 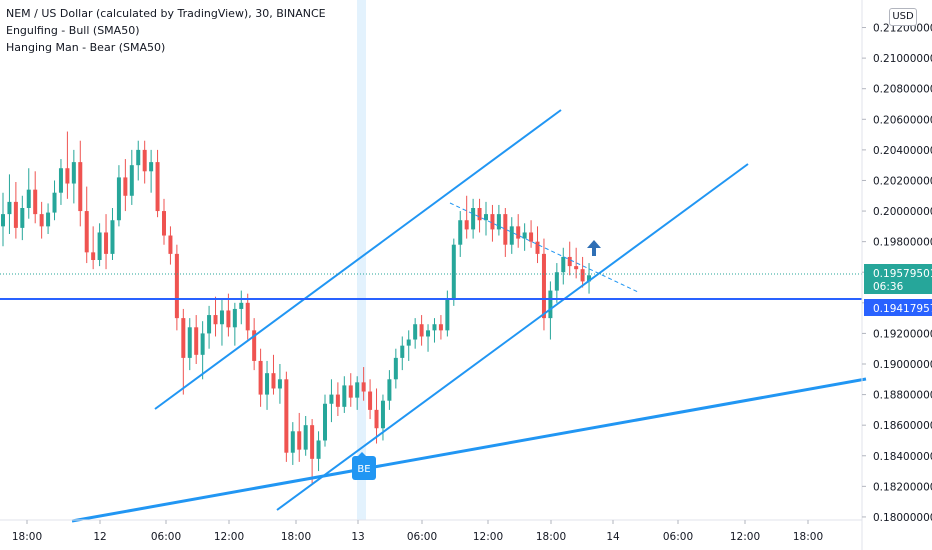 I want to click on y-tick-label: 0.18000000, so click(x=902, y=518).